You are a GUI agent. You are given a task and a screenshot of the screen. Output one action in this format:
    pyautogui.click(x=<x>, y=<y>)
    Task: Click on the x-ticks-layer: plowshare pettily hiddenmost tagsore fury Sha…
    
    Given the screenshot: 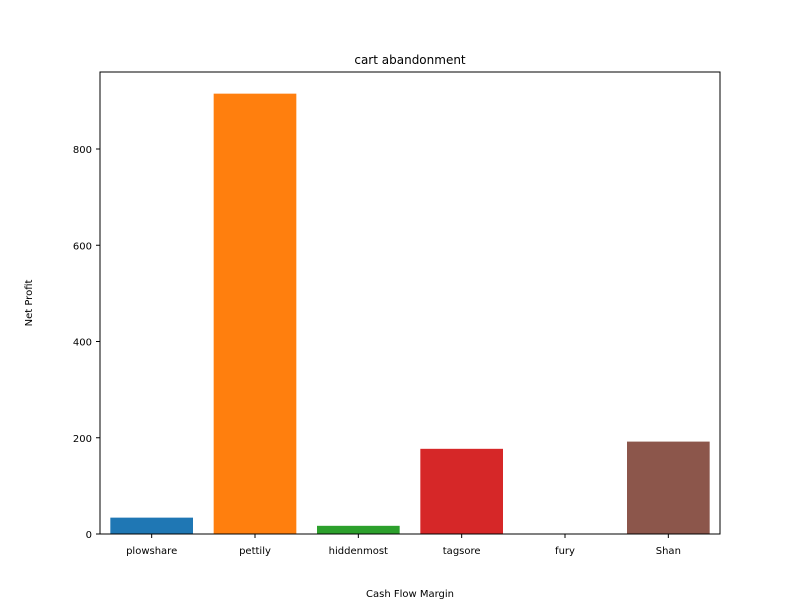 What is the action you would take?
    pyautogui.click(x=403, y=545)
    